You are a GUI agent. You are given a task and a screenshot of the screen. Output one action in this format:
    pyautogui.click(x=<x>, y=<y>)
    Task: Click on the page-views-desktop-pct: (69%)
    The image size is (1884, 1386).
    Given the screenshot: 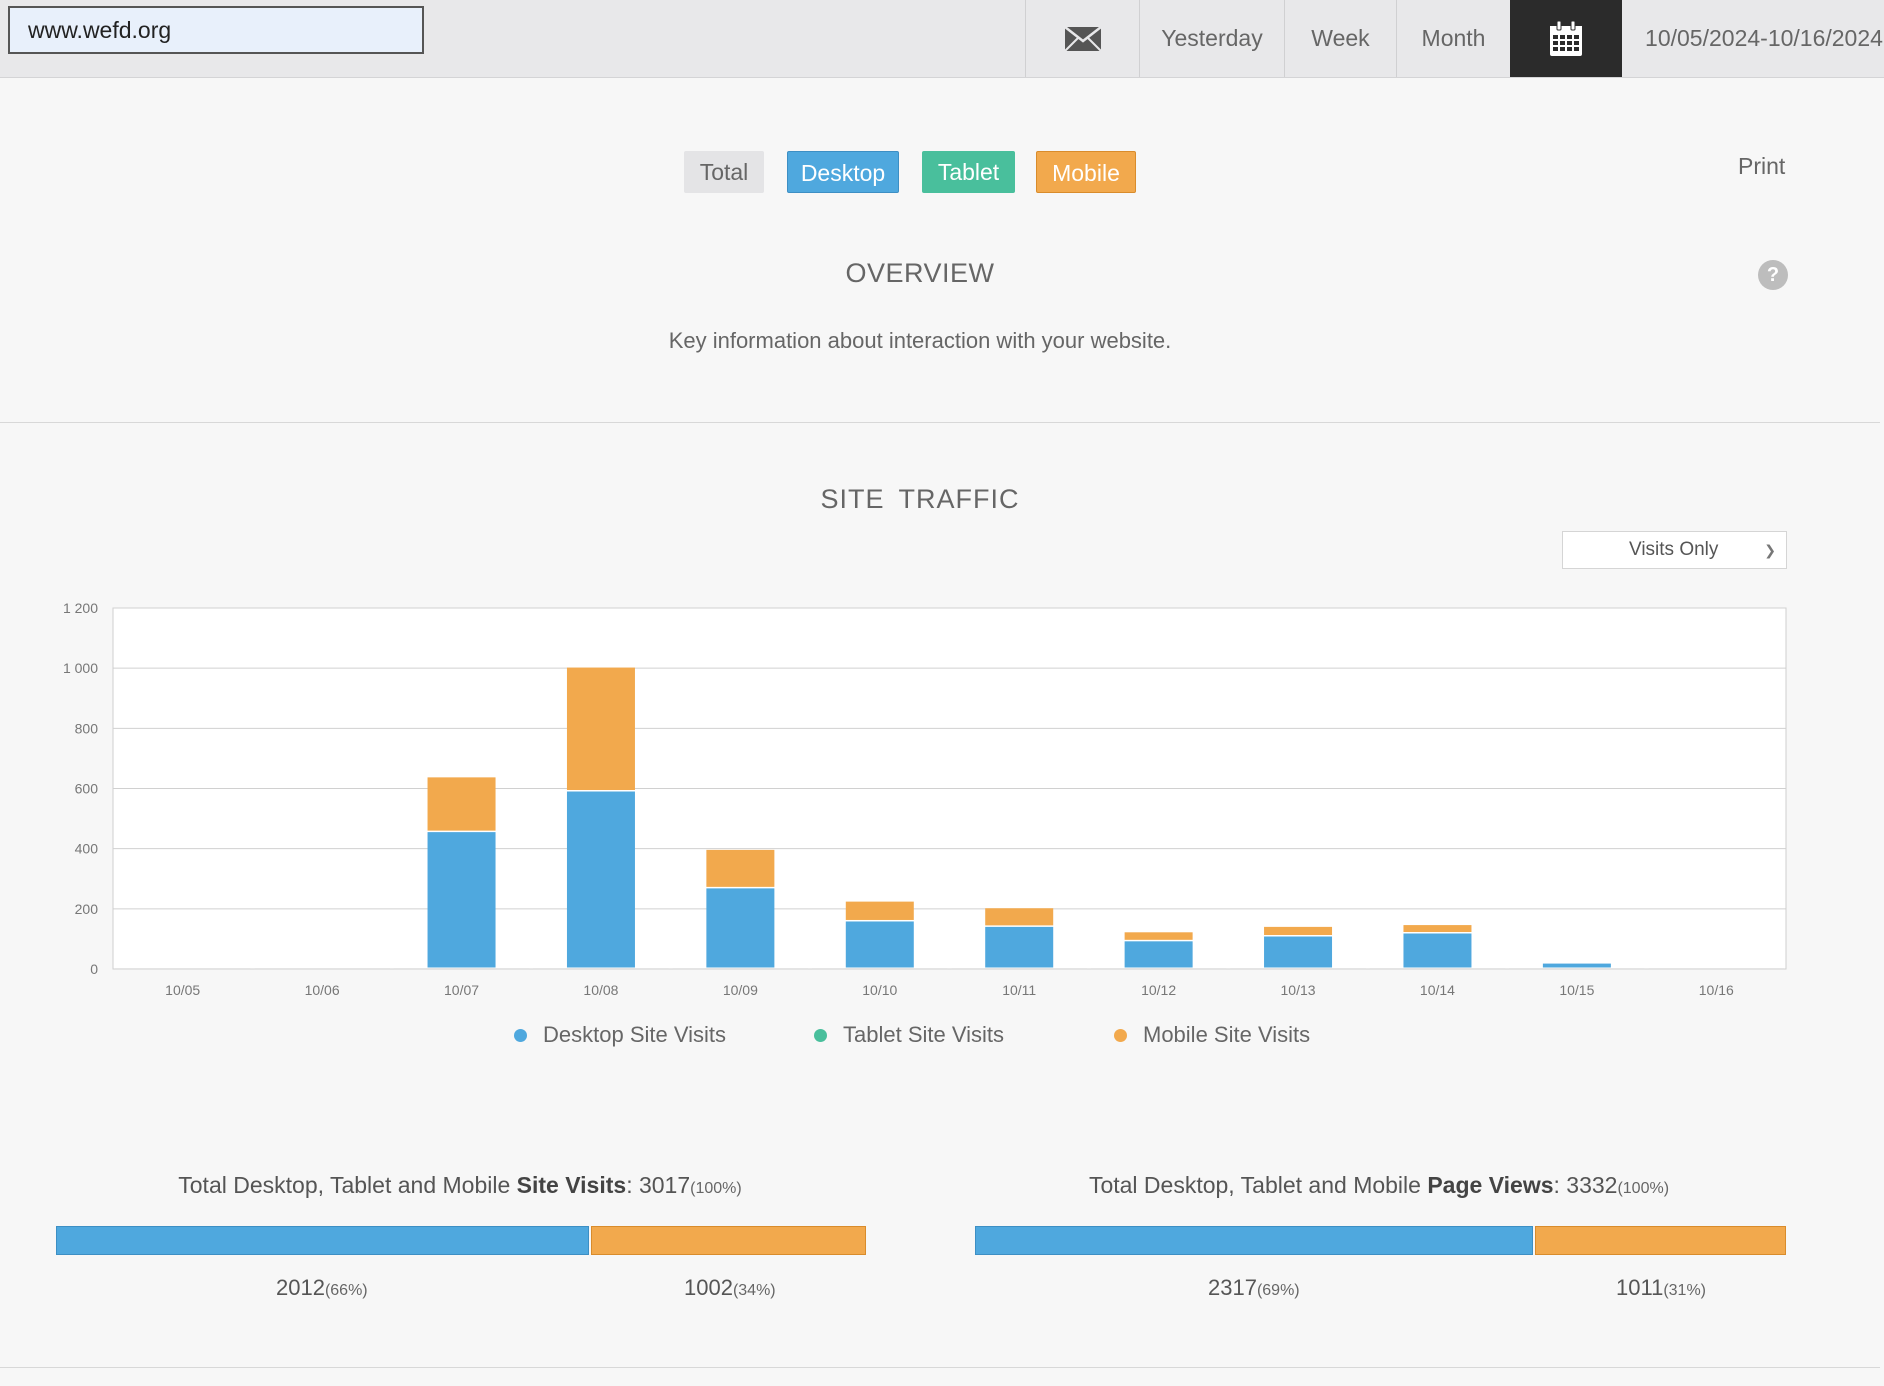 What is the action you would take?
    pyautogui.click(x=1278, y=1290)
    